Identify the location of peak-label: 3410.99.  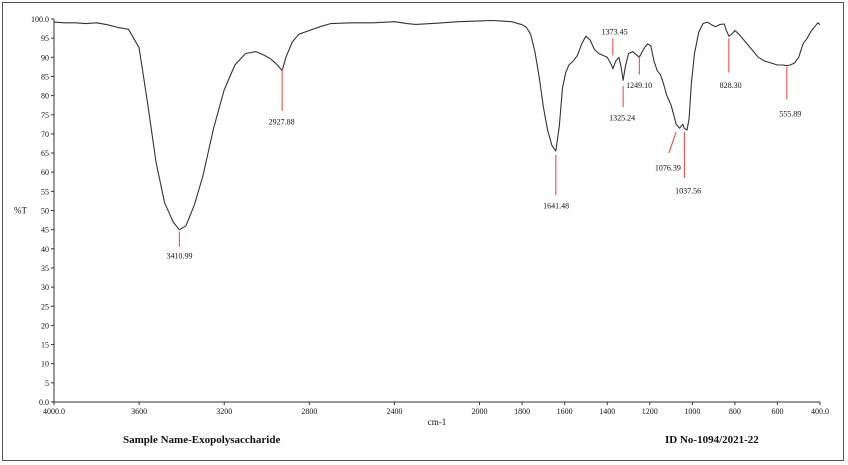
(180, 255).